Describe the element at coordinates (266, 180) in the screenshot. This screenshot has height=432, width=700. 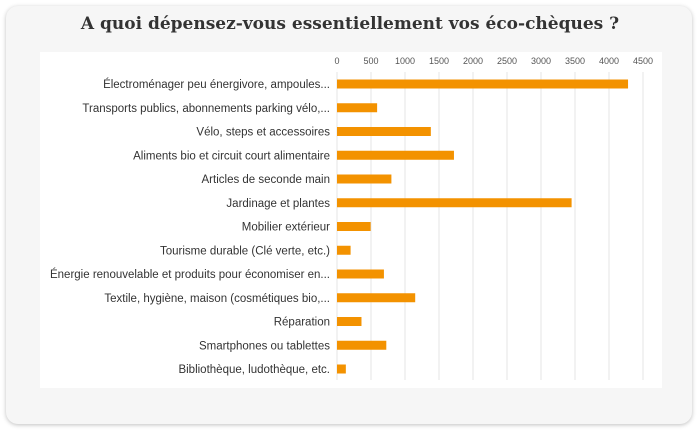
I see `category-label: Articles de seconde main` at that location.